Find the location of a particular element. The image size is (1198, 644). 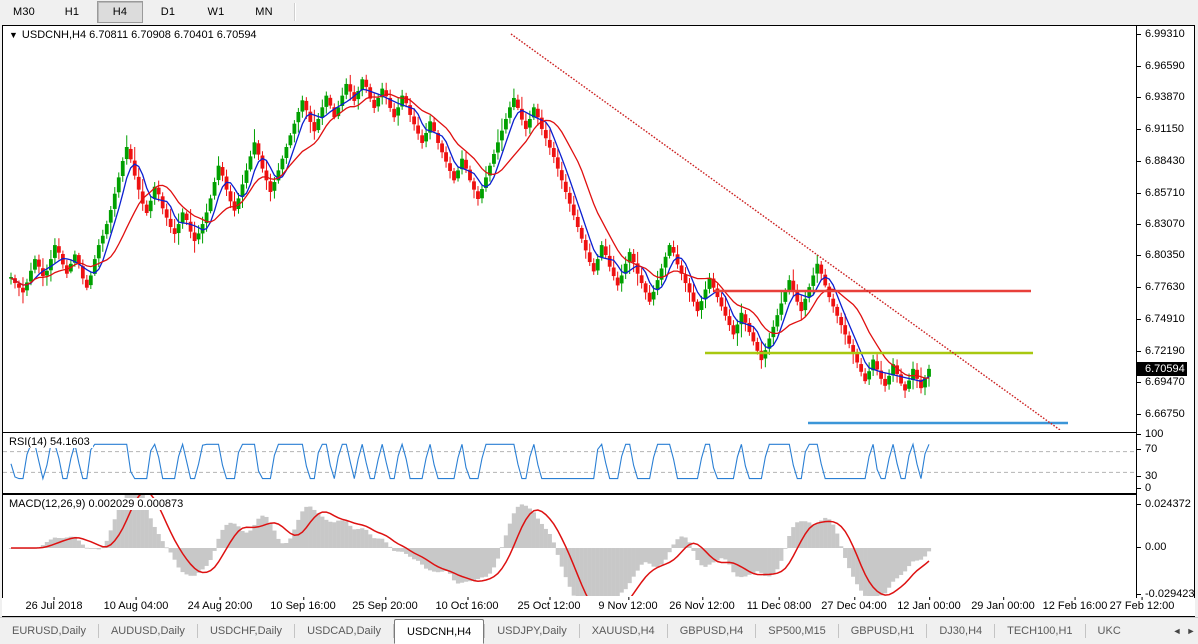

symbol-tab-ukc: UKC is located at coordinates (1109, 631).